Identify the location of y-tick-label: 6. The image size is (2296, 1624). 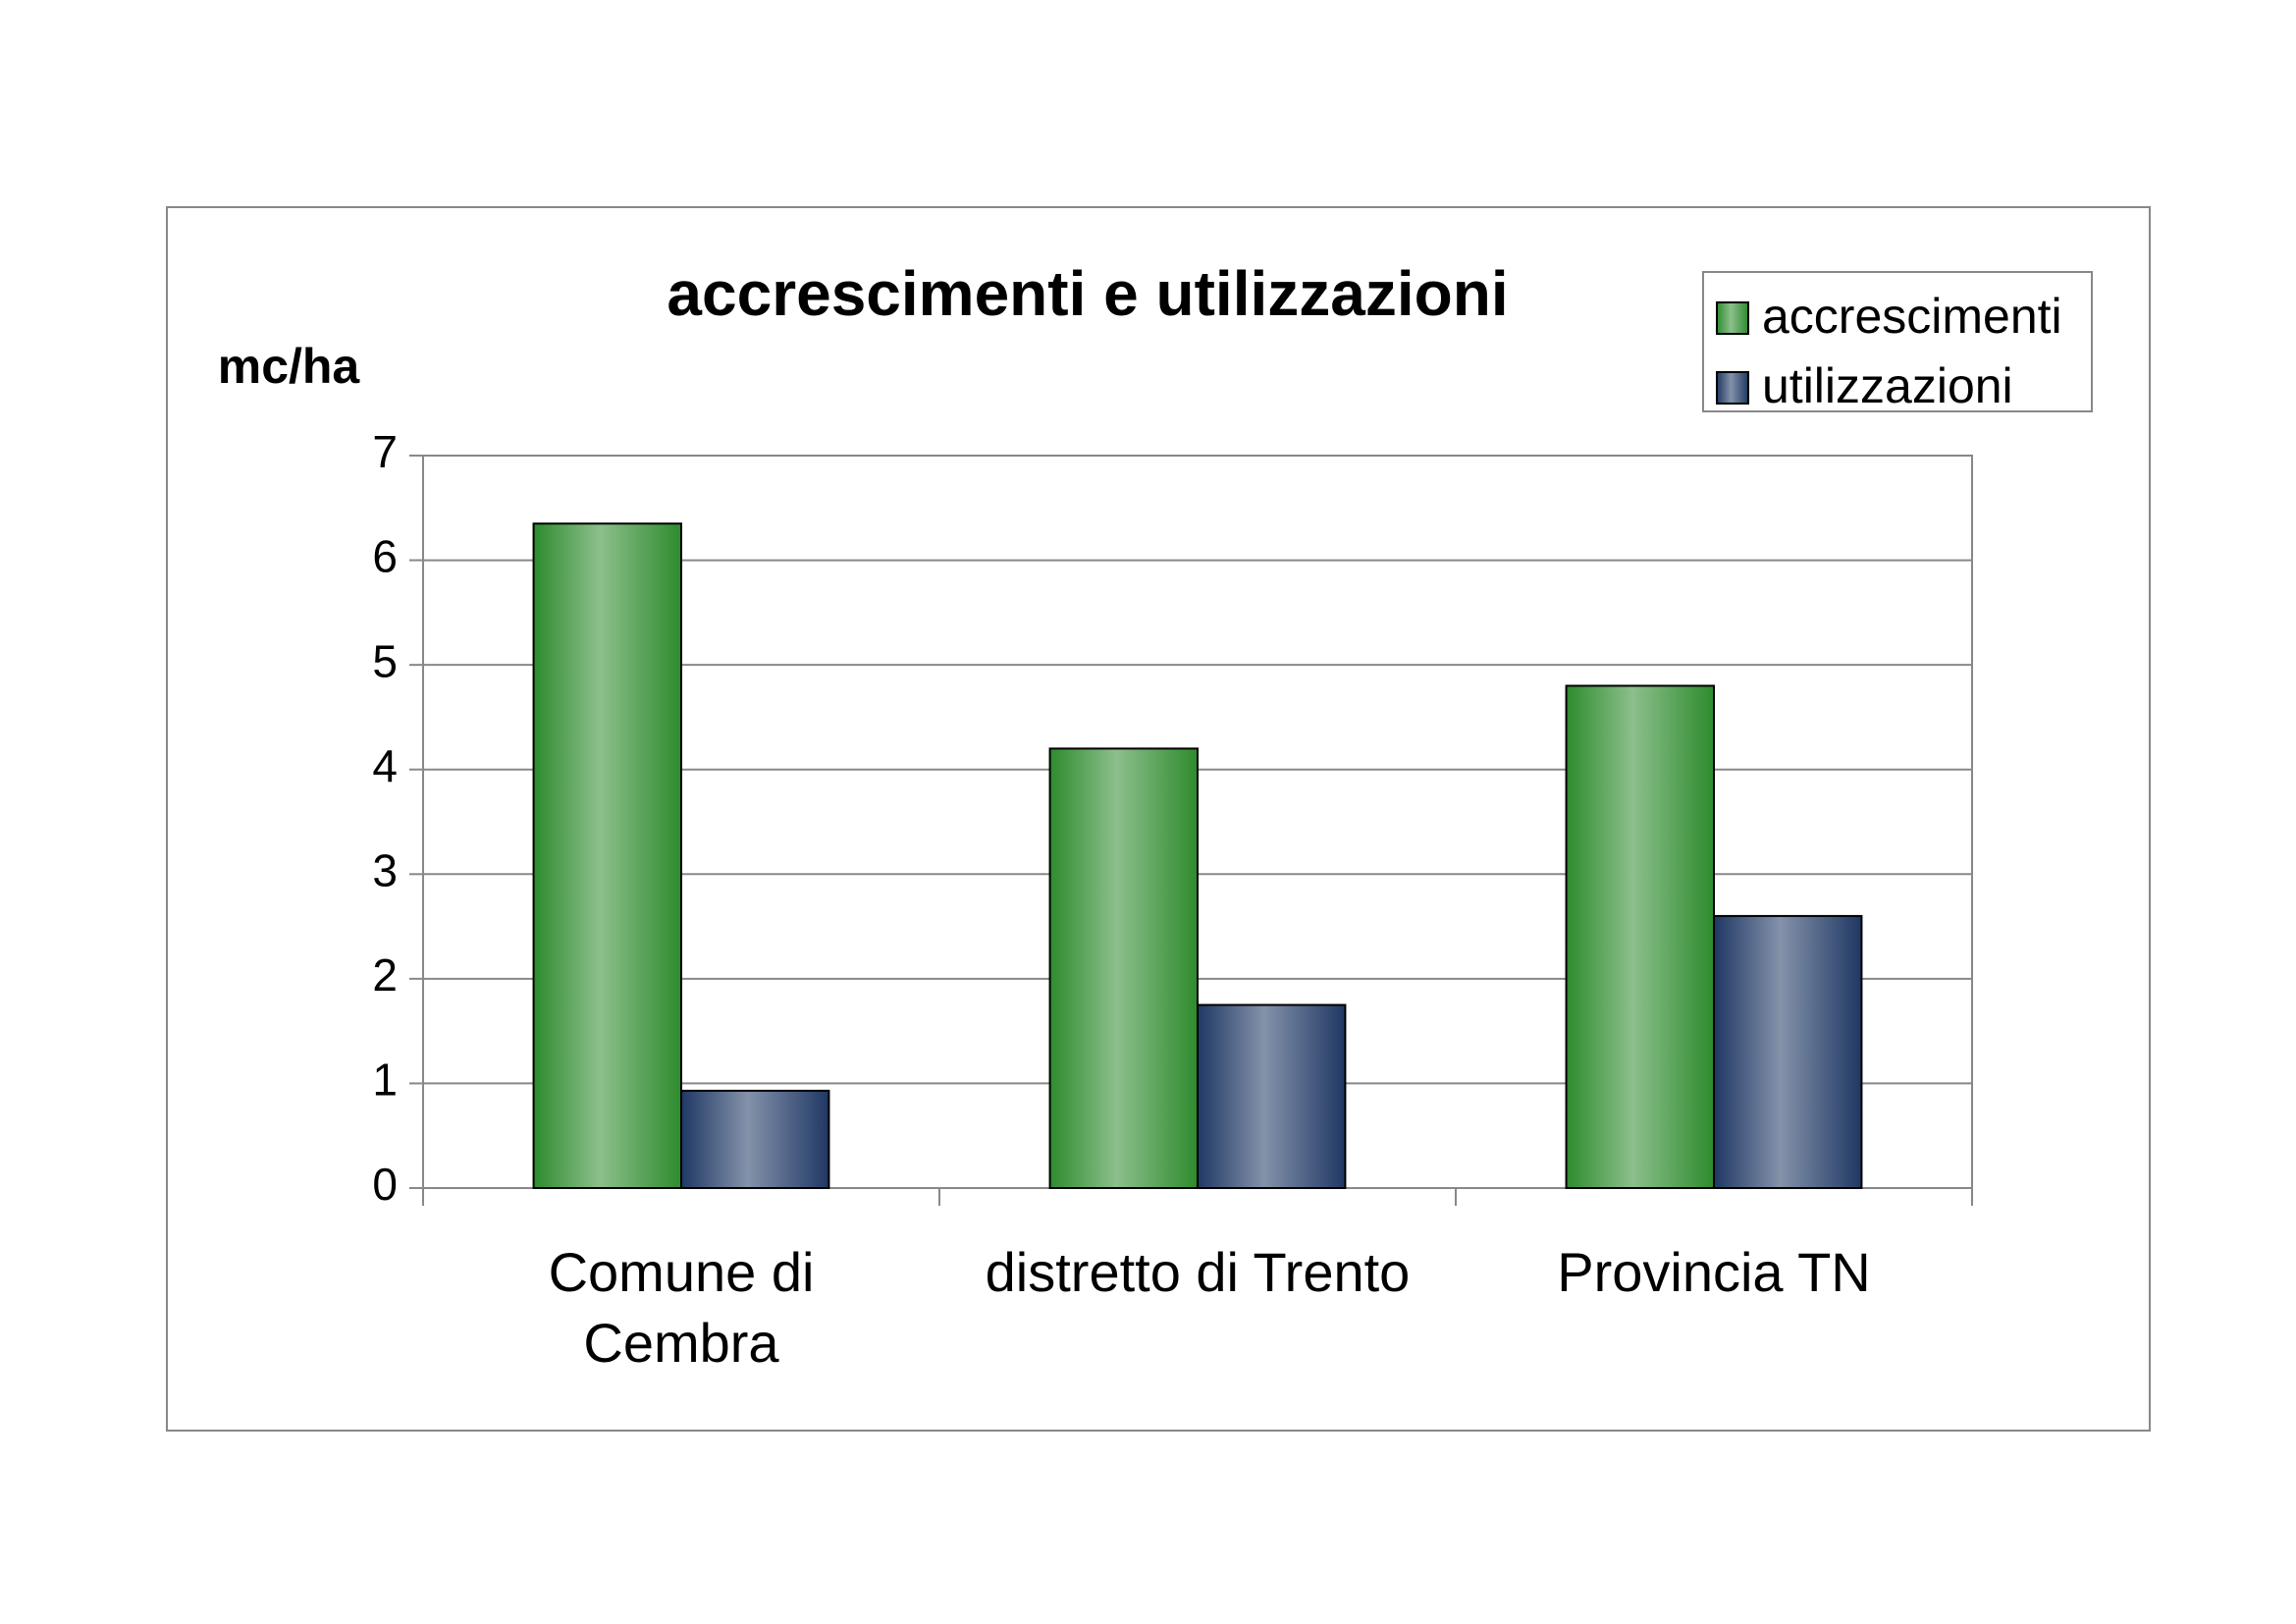
(385, 556).